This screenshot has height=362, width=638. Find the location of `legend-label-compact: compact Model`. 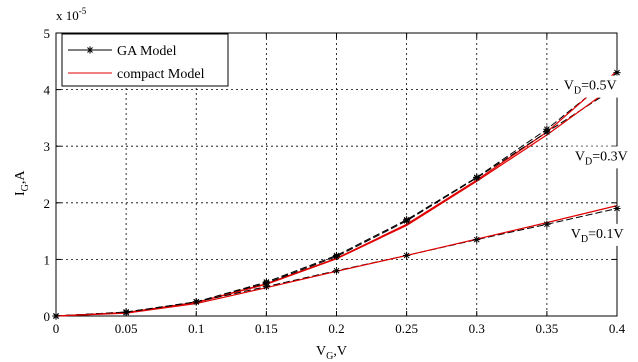

legend-label-compact: compact Model is located at coordinates (161, 74).